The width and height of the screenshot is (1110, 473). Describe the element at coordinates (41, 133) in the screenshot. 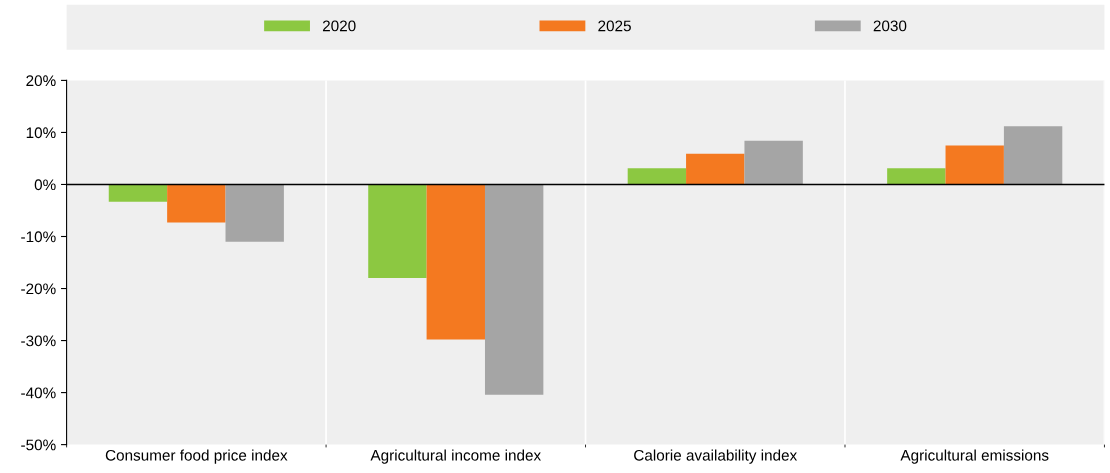

I see `y-tick-label: 10%` at that location.